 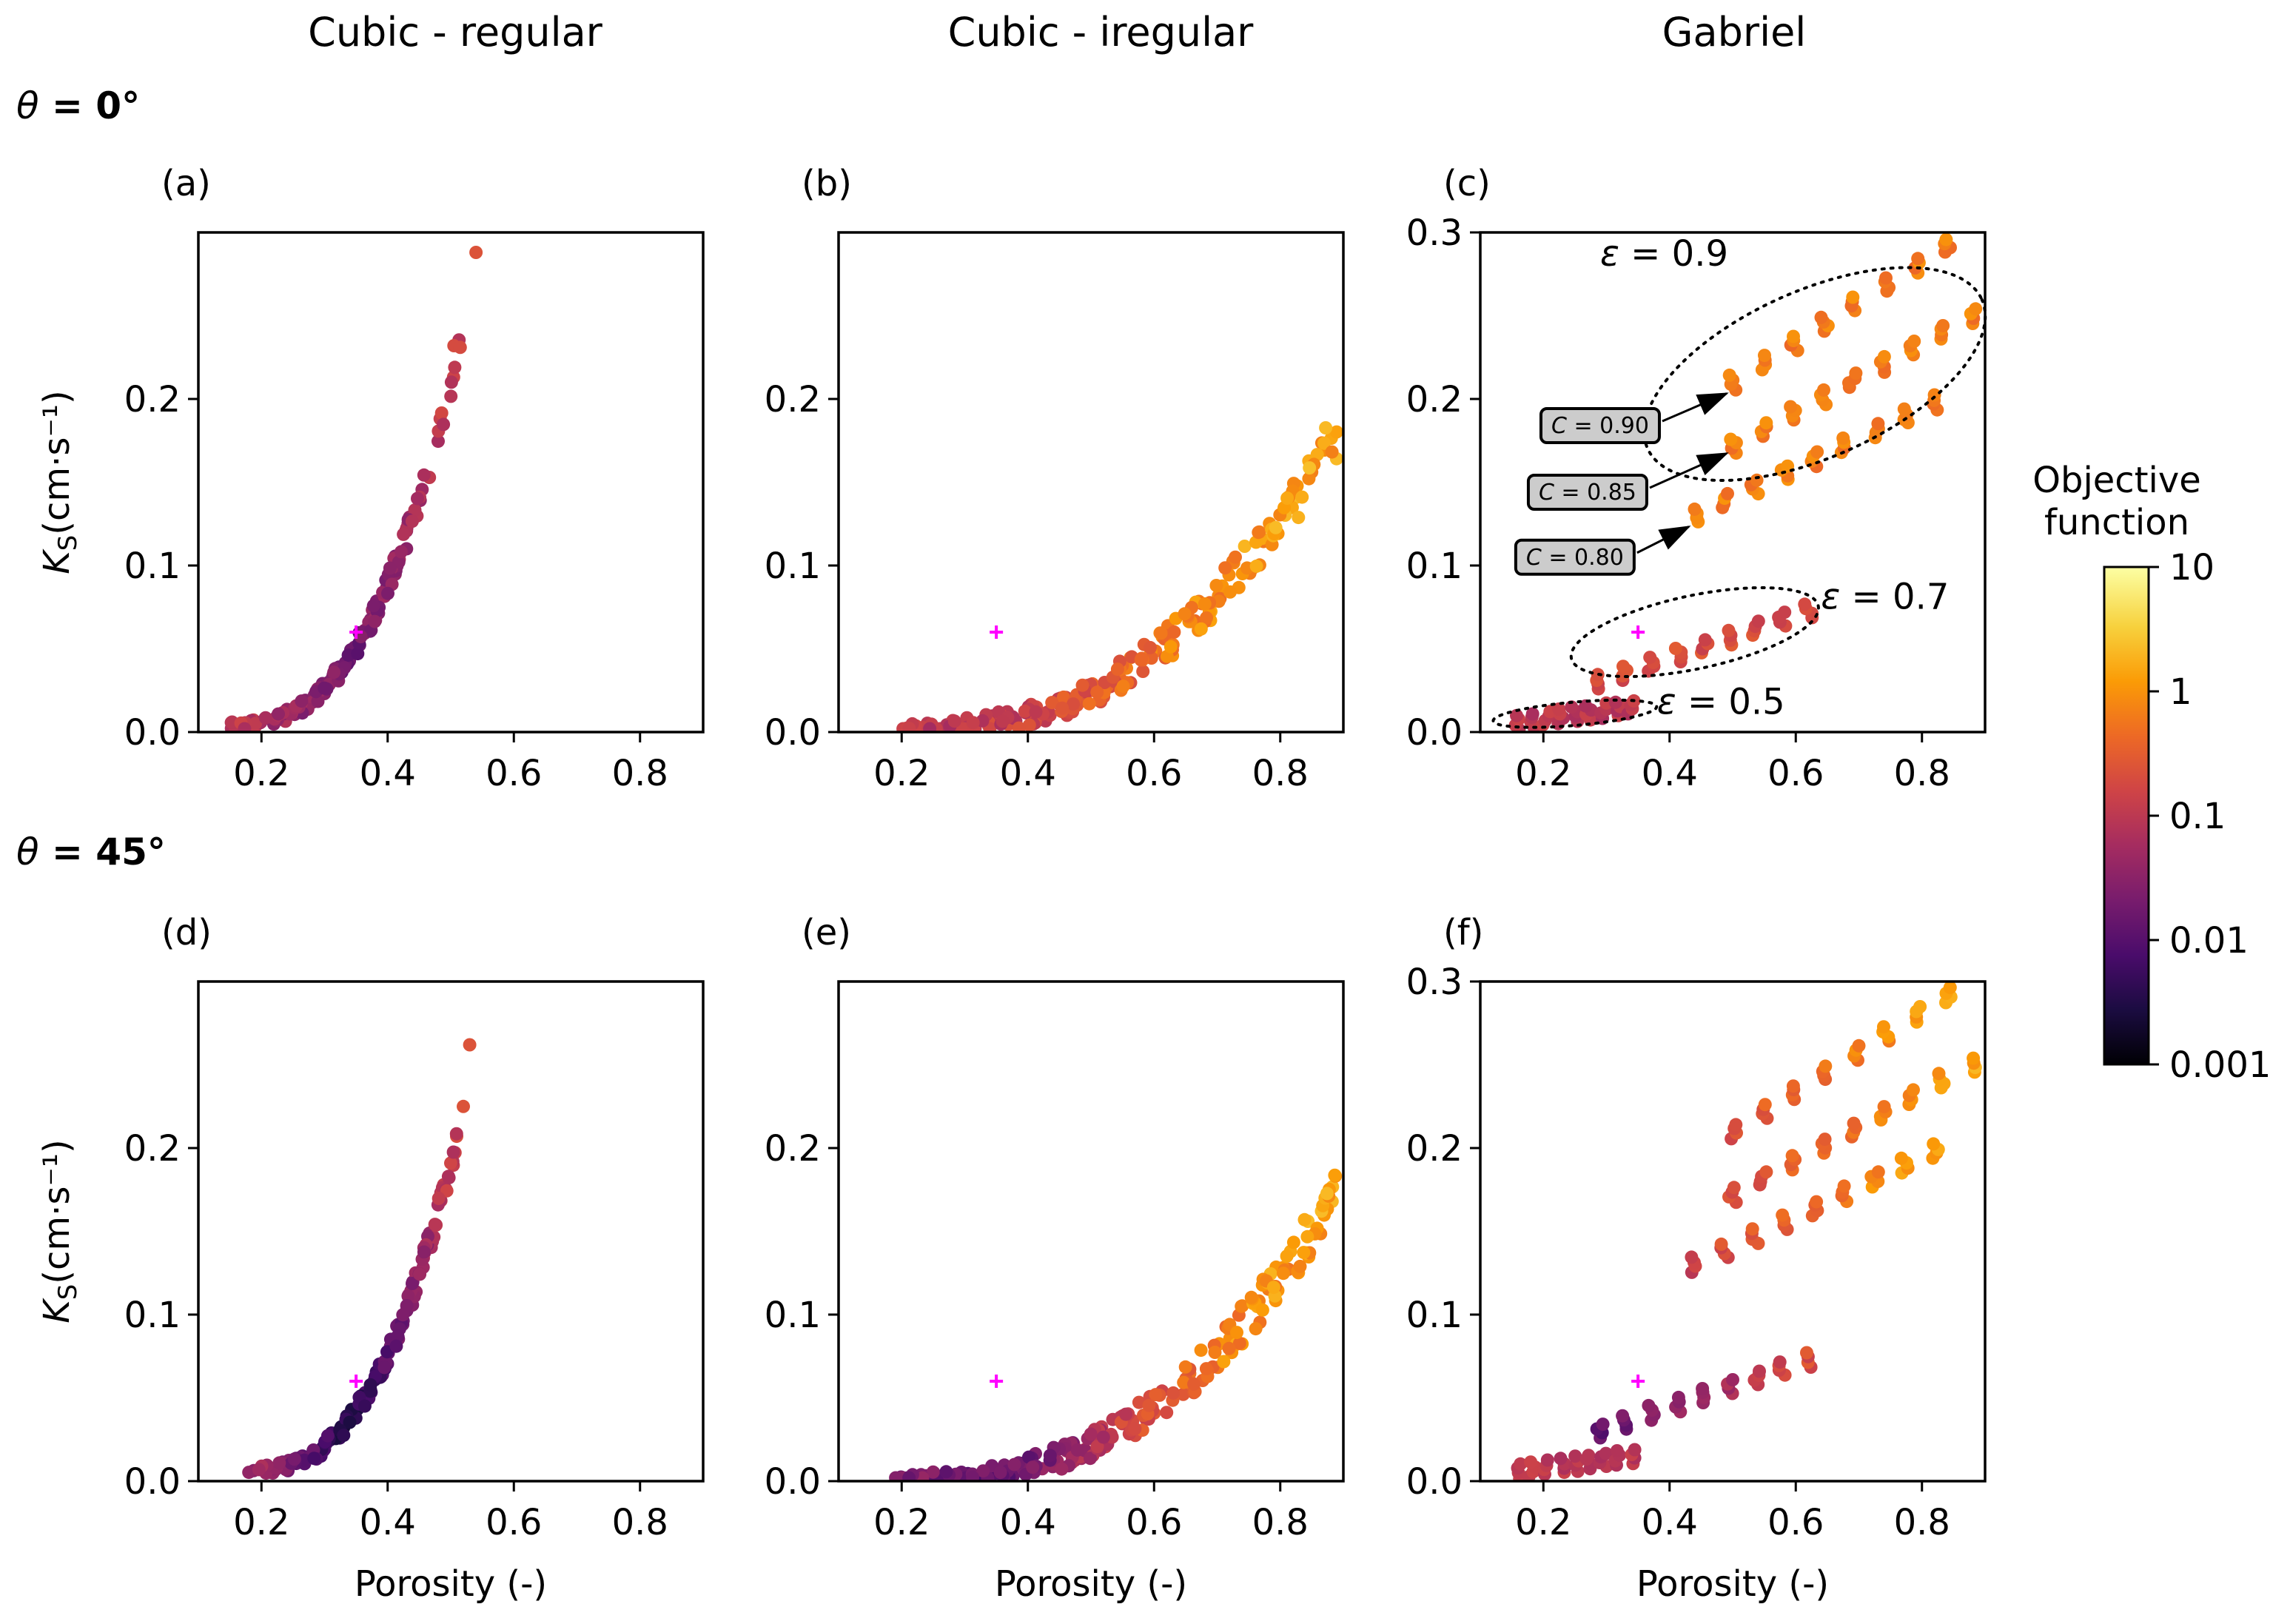 What do you see at coordinates (2209, 941) in the screenshot?
I see `colorbar-tick-label: 0.01` at bounding box center [2209, 941].